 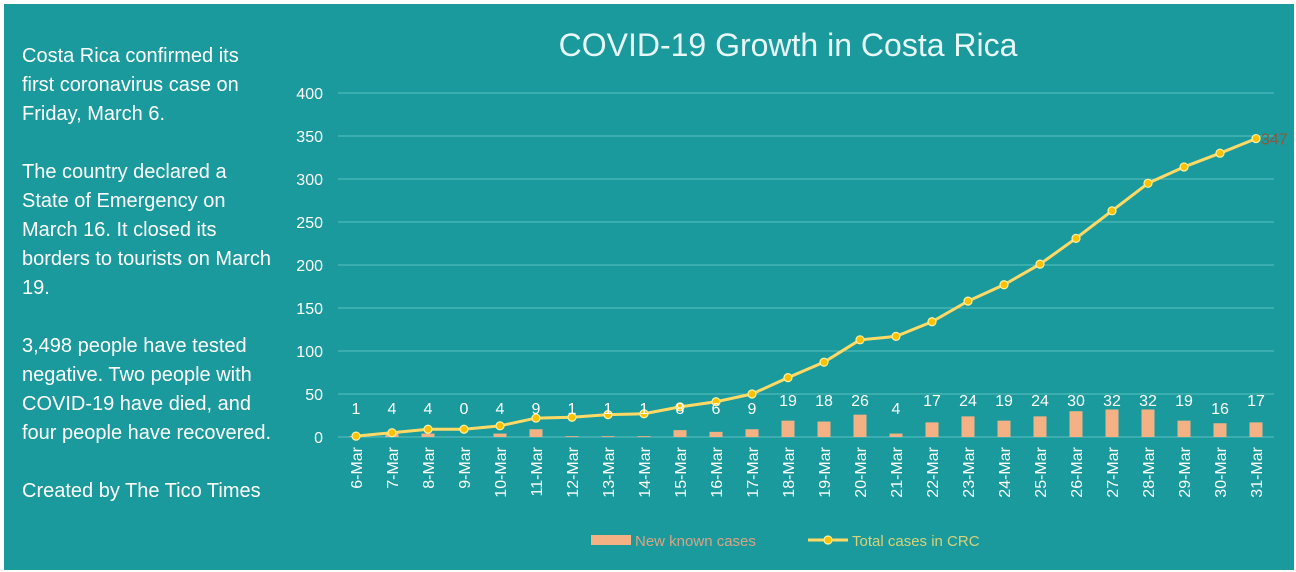 What do you see at coordinates (573, 471) in the screenshot?
I see `x-tick-12-Mar: 12-Mar` at bounding box center [573, 471].